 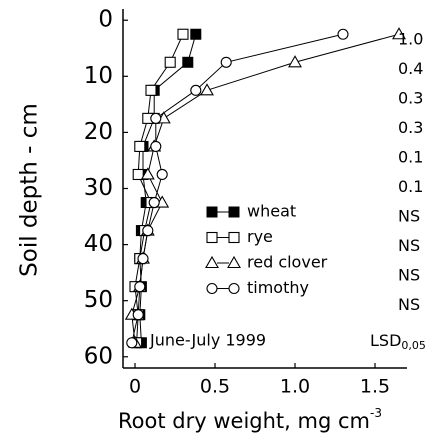 I want to click on lsd-title: LSD0,05, so click(x=398, y=342).